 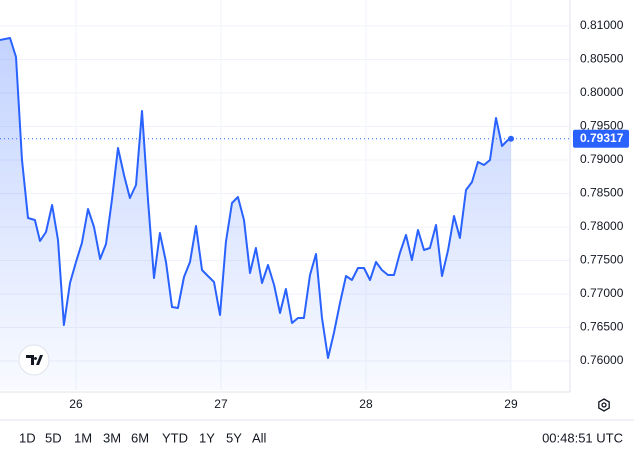 I want to click on range-buttons: 1D 5D 1M 3M 6M YTD 1Y 5Y All, so click(x=143, y=437).